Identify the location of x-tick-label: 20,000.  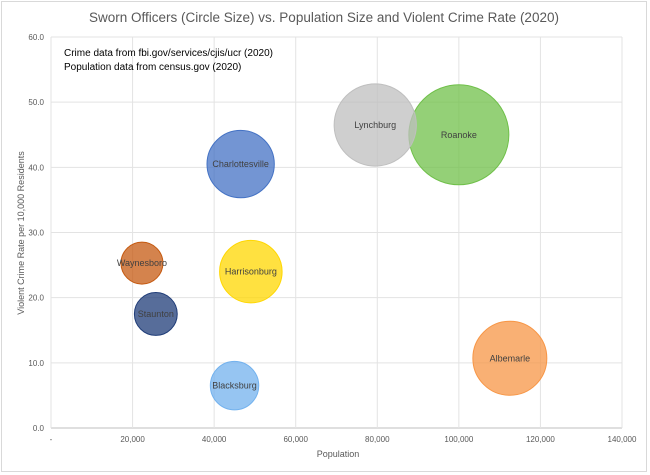
(132, 439).